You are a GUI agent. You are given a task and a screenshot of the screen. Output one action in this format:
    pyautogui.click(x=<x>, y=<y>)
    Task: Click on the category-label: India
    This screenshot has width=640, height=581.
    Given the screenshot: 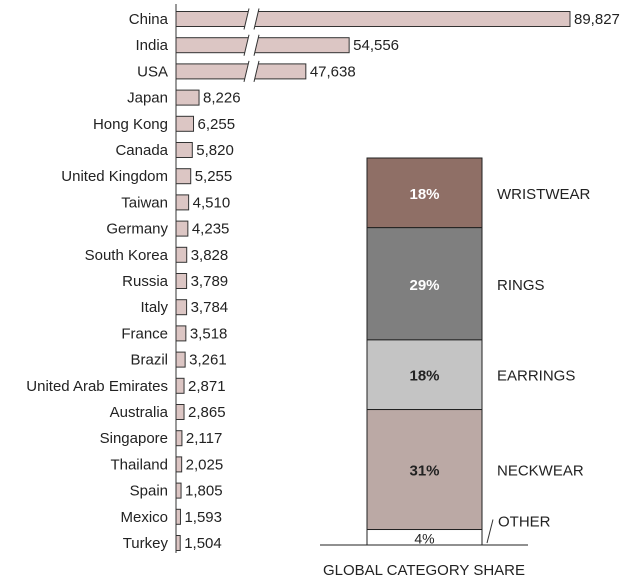 What is the action you would take?
    pyautogui.click(x=151, y=45)
    